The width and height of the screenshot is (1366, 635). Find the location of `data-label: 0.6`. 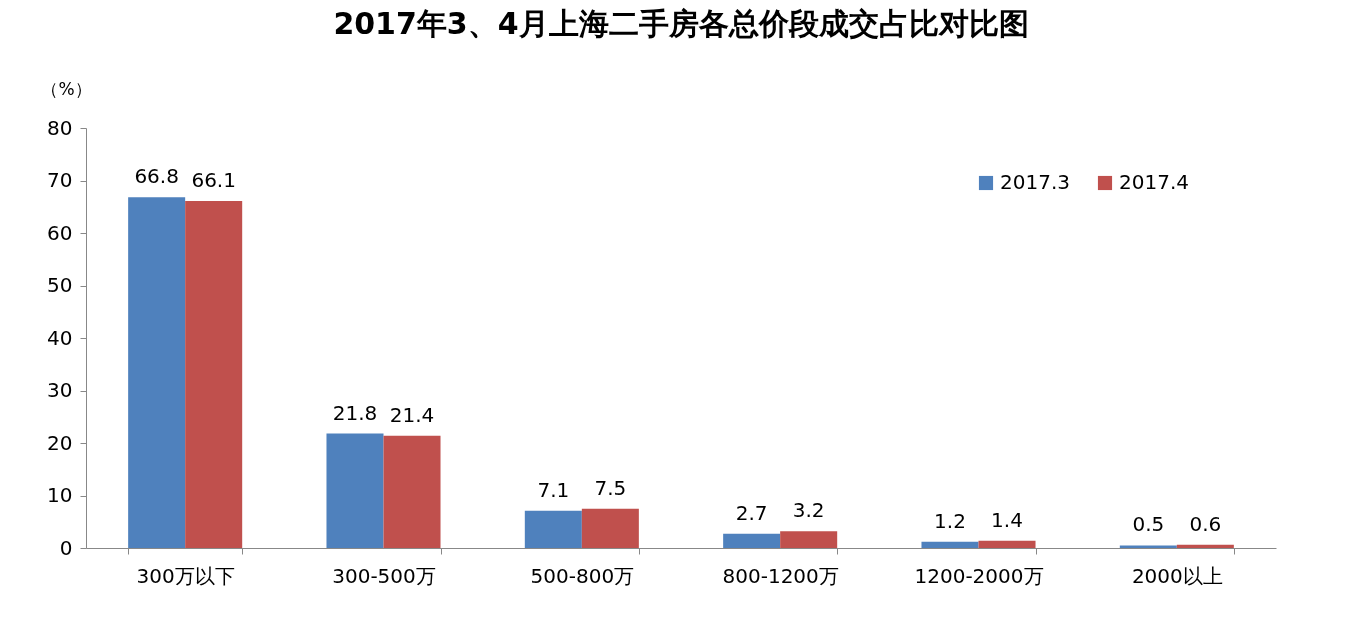

data-label: 0.6 is located at coordinates (1205, 523).